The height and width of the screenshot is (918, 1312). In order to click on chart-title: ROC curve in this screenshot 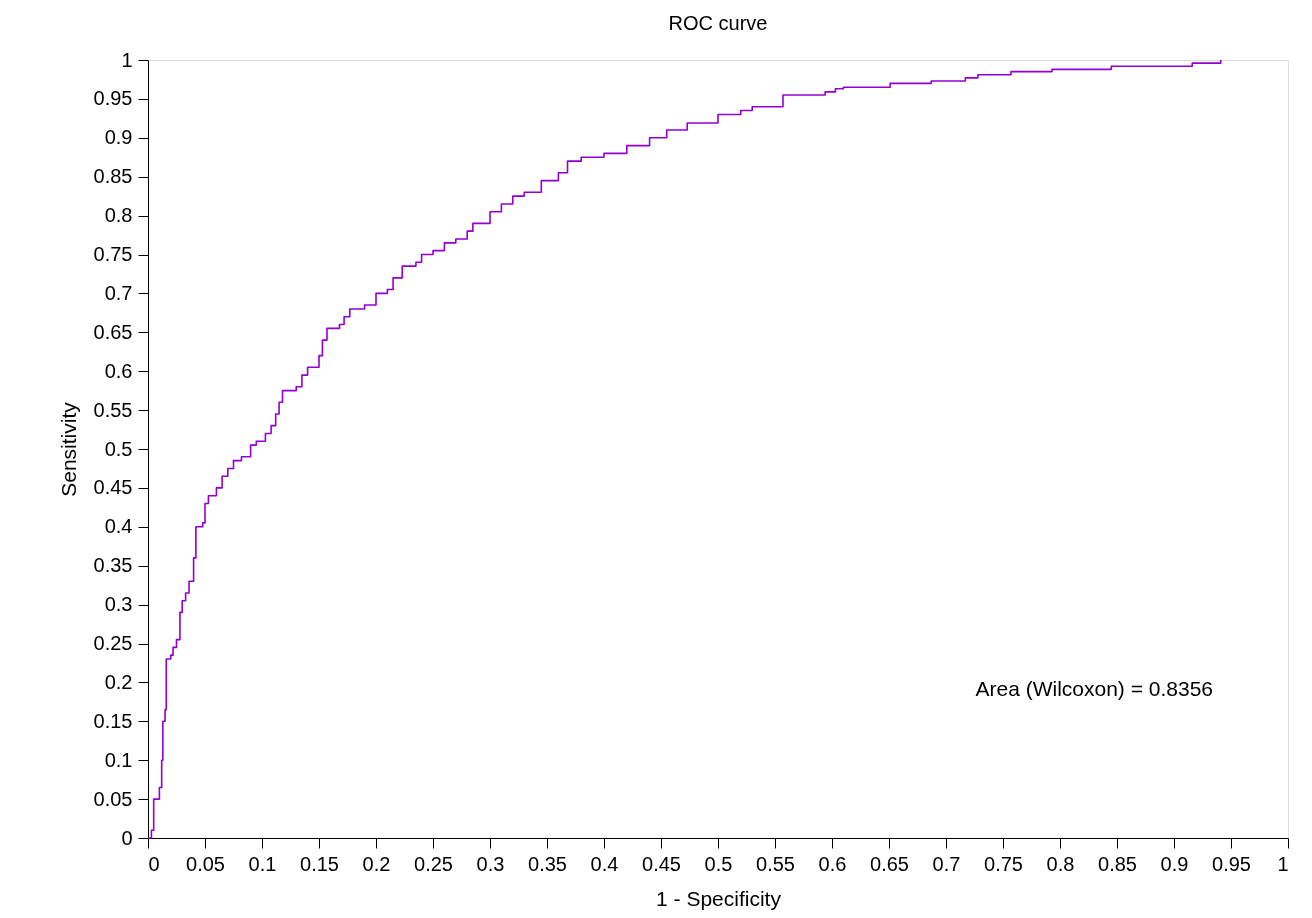, I will do `click(718, 23)`.